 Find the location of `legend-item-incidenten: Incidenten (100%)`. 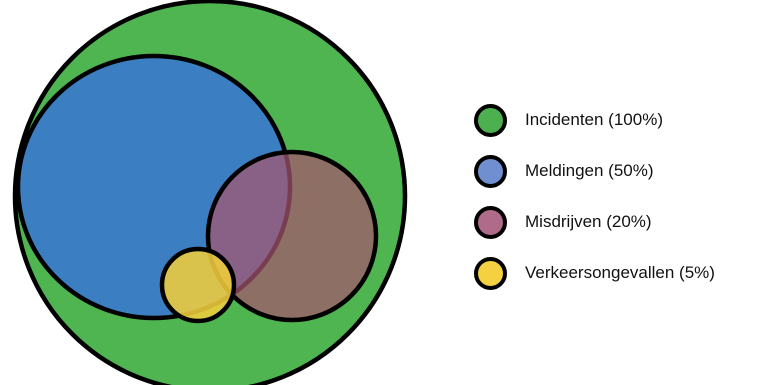

legend-item-incidenten: Incidenten (100%) is located at coordinates (617, 129).